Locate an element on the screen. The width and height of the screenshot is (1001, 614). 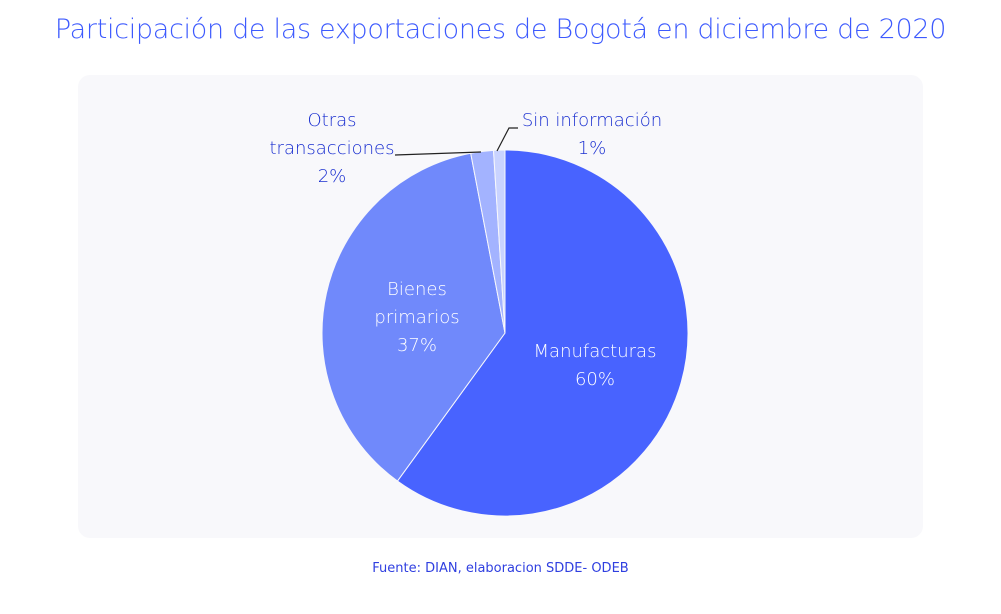
slice-label: Sin información is located at coordinates (592, 120).